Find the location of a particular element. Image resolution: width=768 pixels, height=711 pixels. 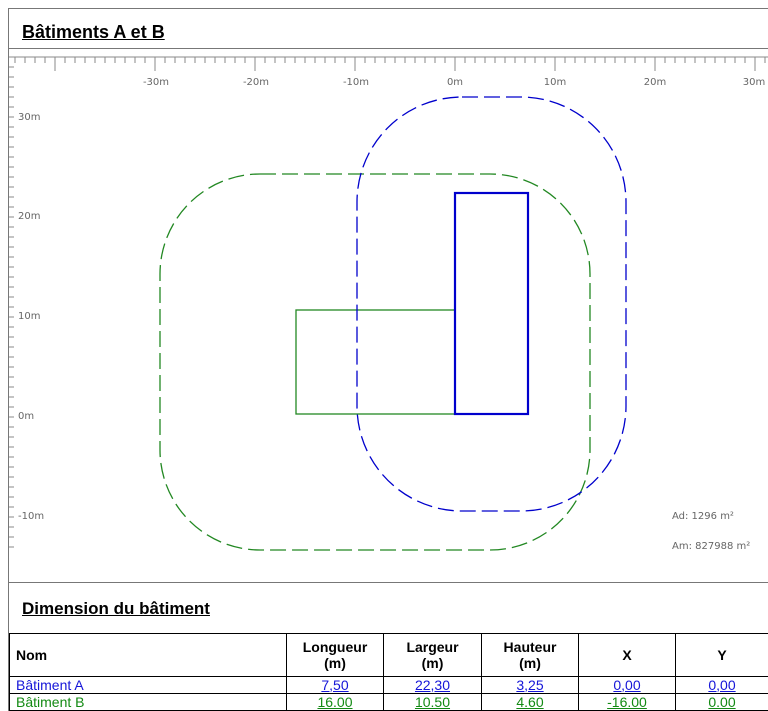

y-tick-label: -10m is located at coordinates (31, 516).